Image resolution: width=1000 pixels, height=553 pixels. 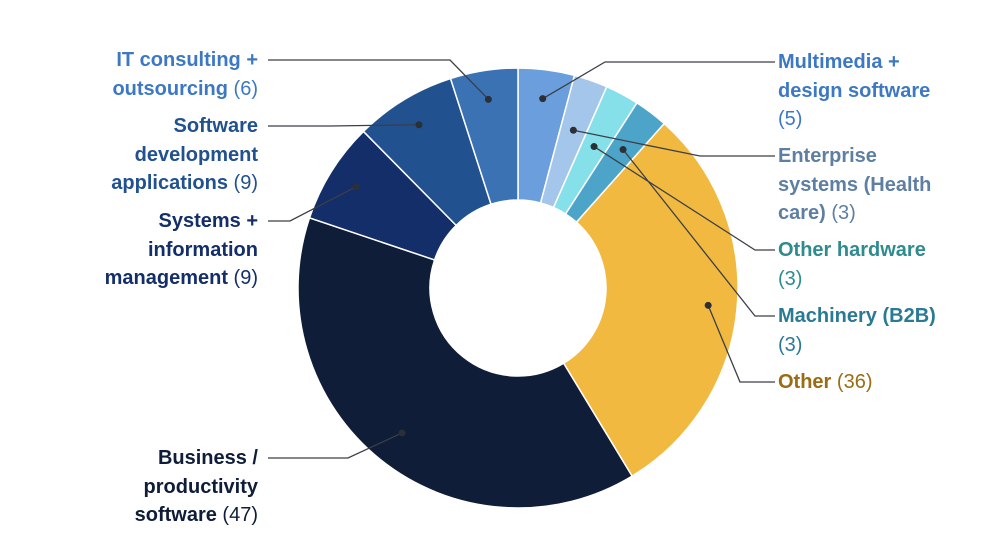 What do you see at coordinates (356, 187) in the screenshot?
I see `leader-dot-systems` at bounding box center [356, 187].